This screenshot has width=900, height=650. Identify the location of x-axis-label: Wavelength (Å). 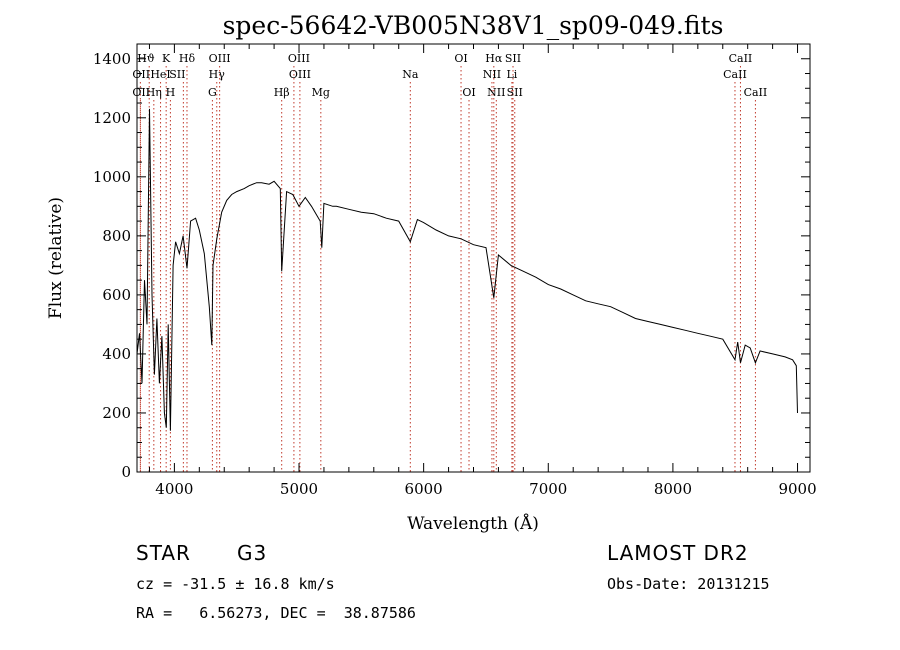
(473, 523).